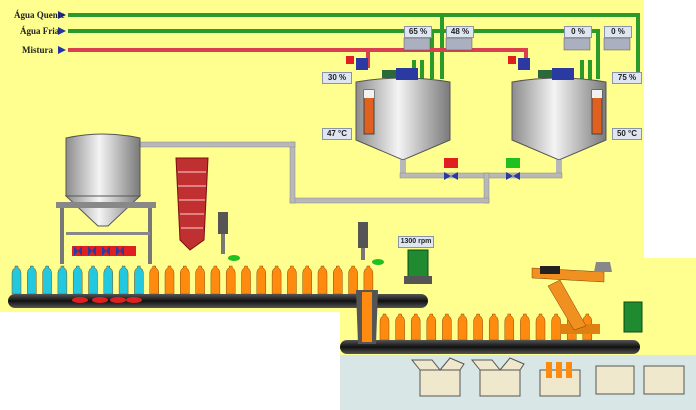 The image size is (696, 410). What do you see at coordinates (418, 32) in the screenshot?
I see `left-hot-valve-readout: 65 %` at bounding box center [418, 32].